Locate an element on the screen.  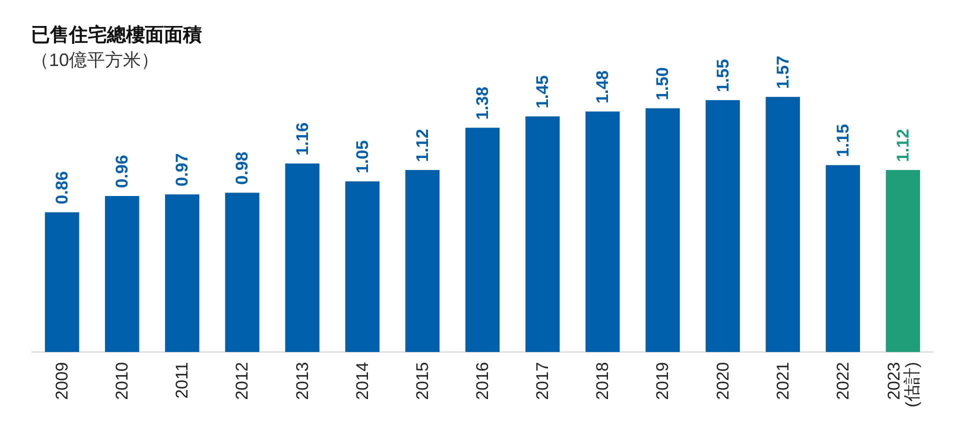
data-label: 1.55 is located at coordinates (722, 75).